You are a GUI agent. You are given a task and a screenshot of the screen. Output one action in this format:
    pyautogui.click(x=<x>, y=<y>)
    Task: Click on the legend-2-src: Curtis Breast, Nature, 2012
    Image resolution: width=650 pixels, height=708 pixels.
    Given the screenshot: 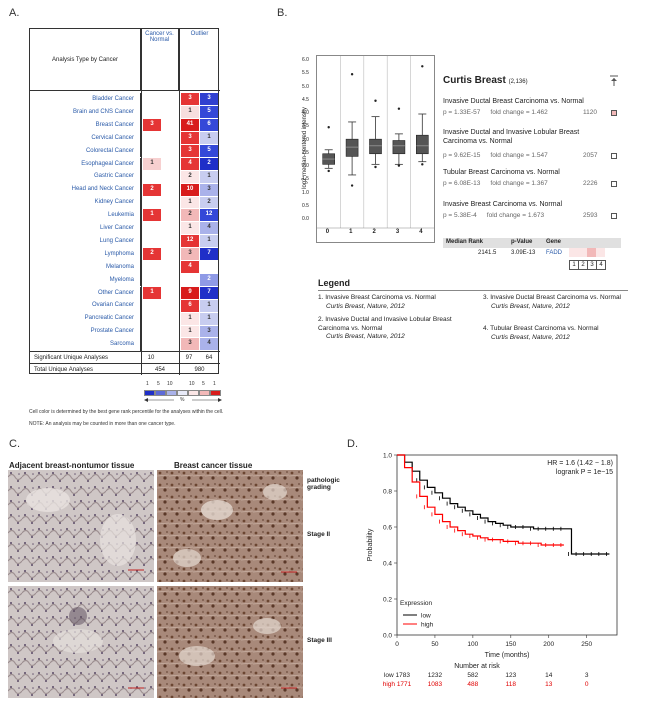 What is the action you would take?
    pyautogui.click(x=365, y=336)
    